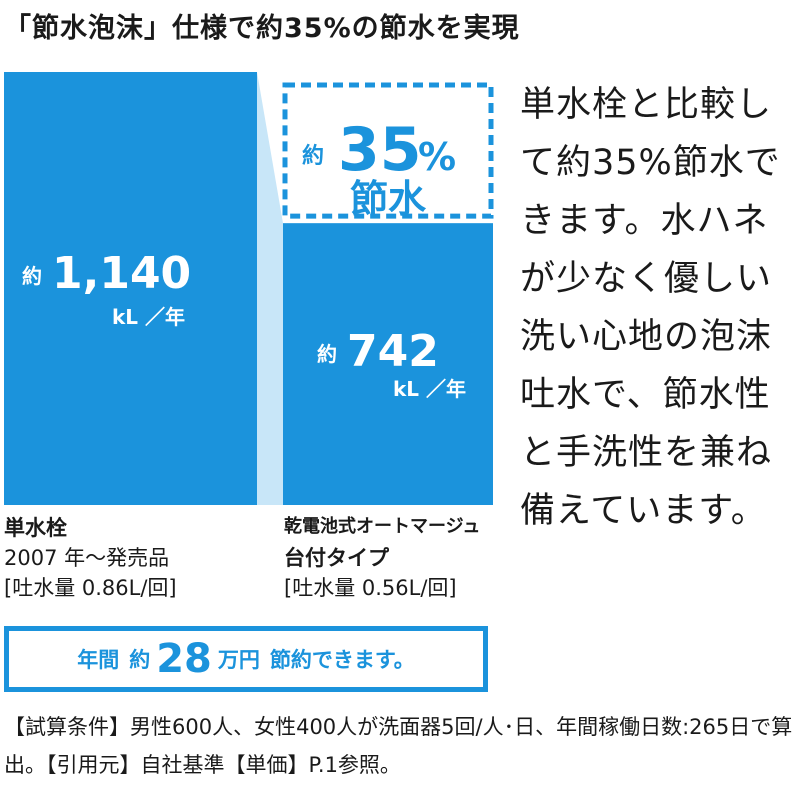 The height and width of the screenshot is (800, 800). I want to click on bar-connector-band, so click(270, 288).